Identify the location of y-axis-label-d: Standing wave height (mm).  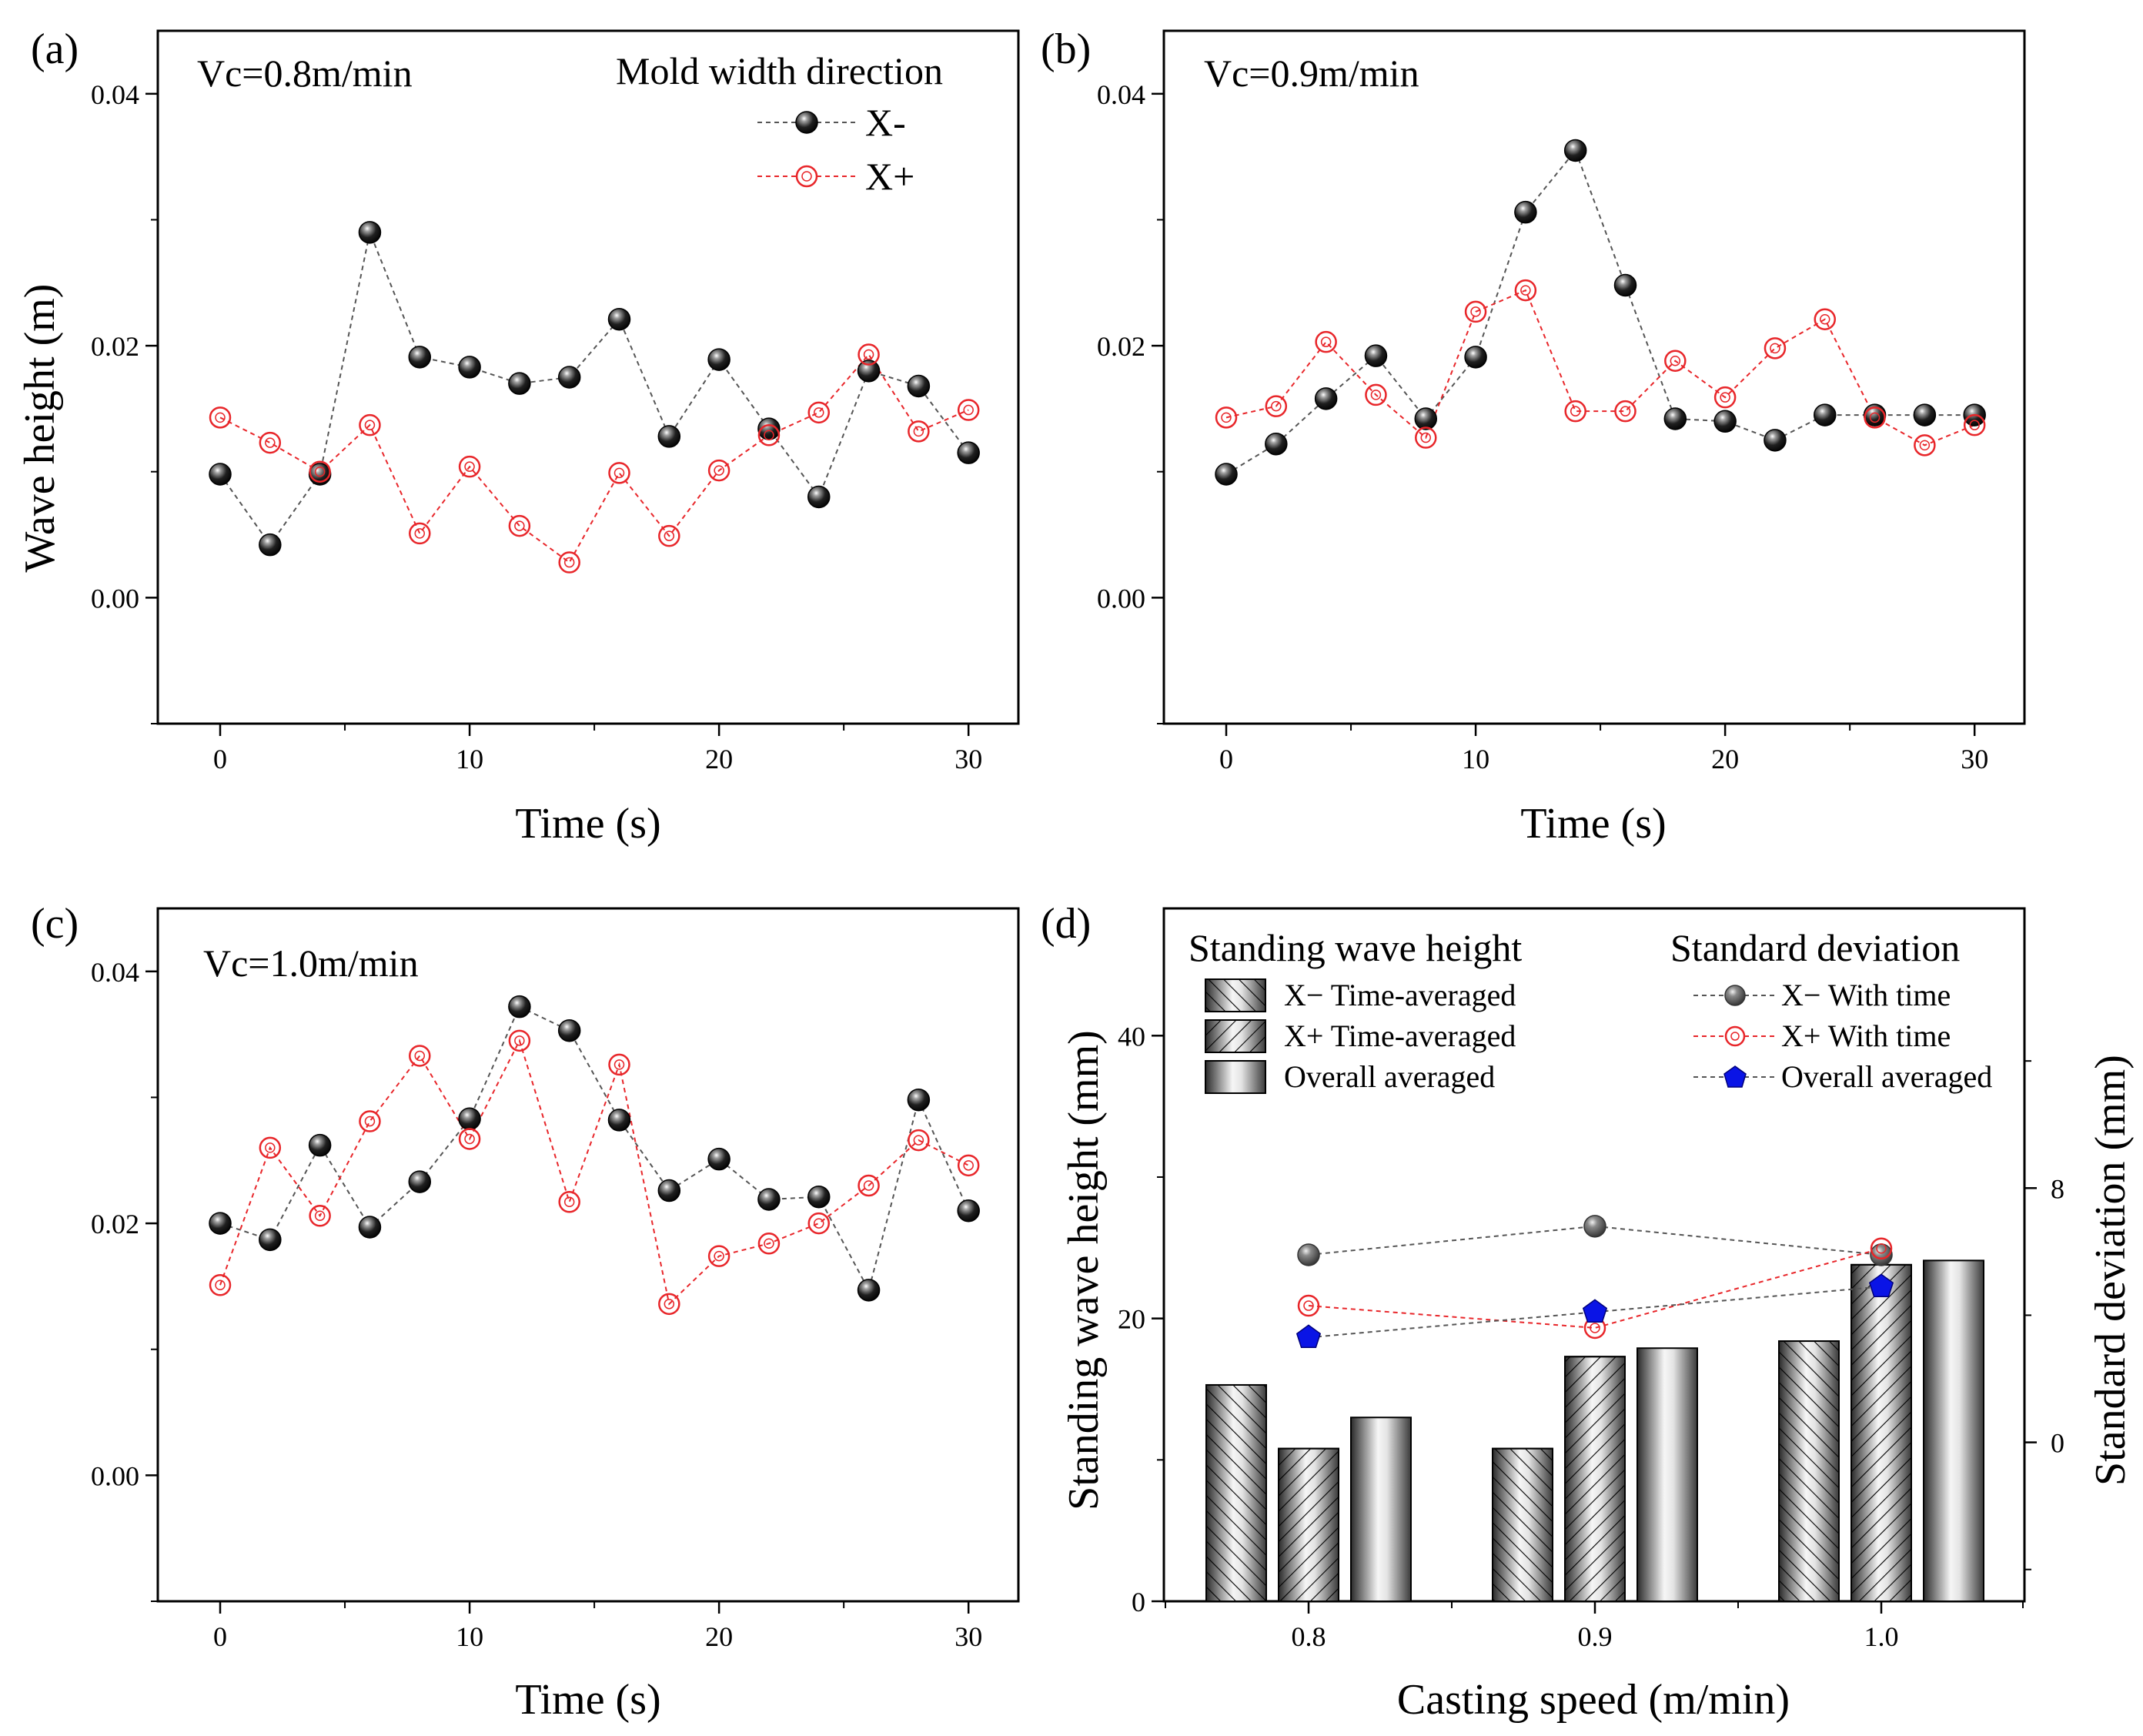
(1084, 1270).